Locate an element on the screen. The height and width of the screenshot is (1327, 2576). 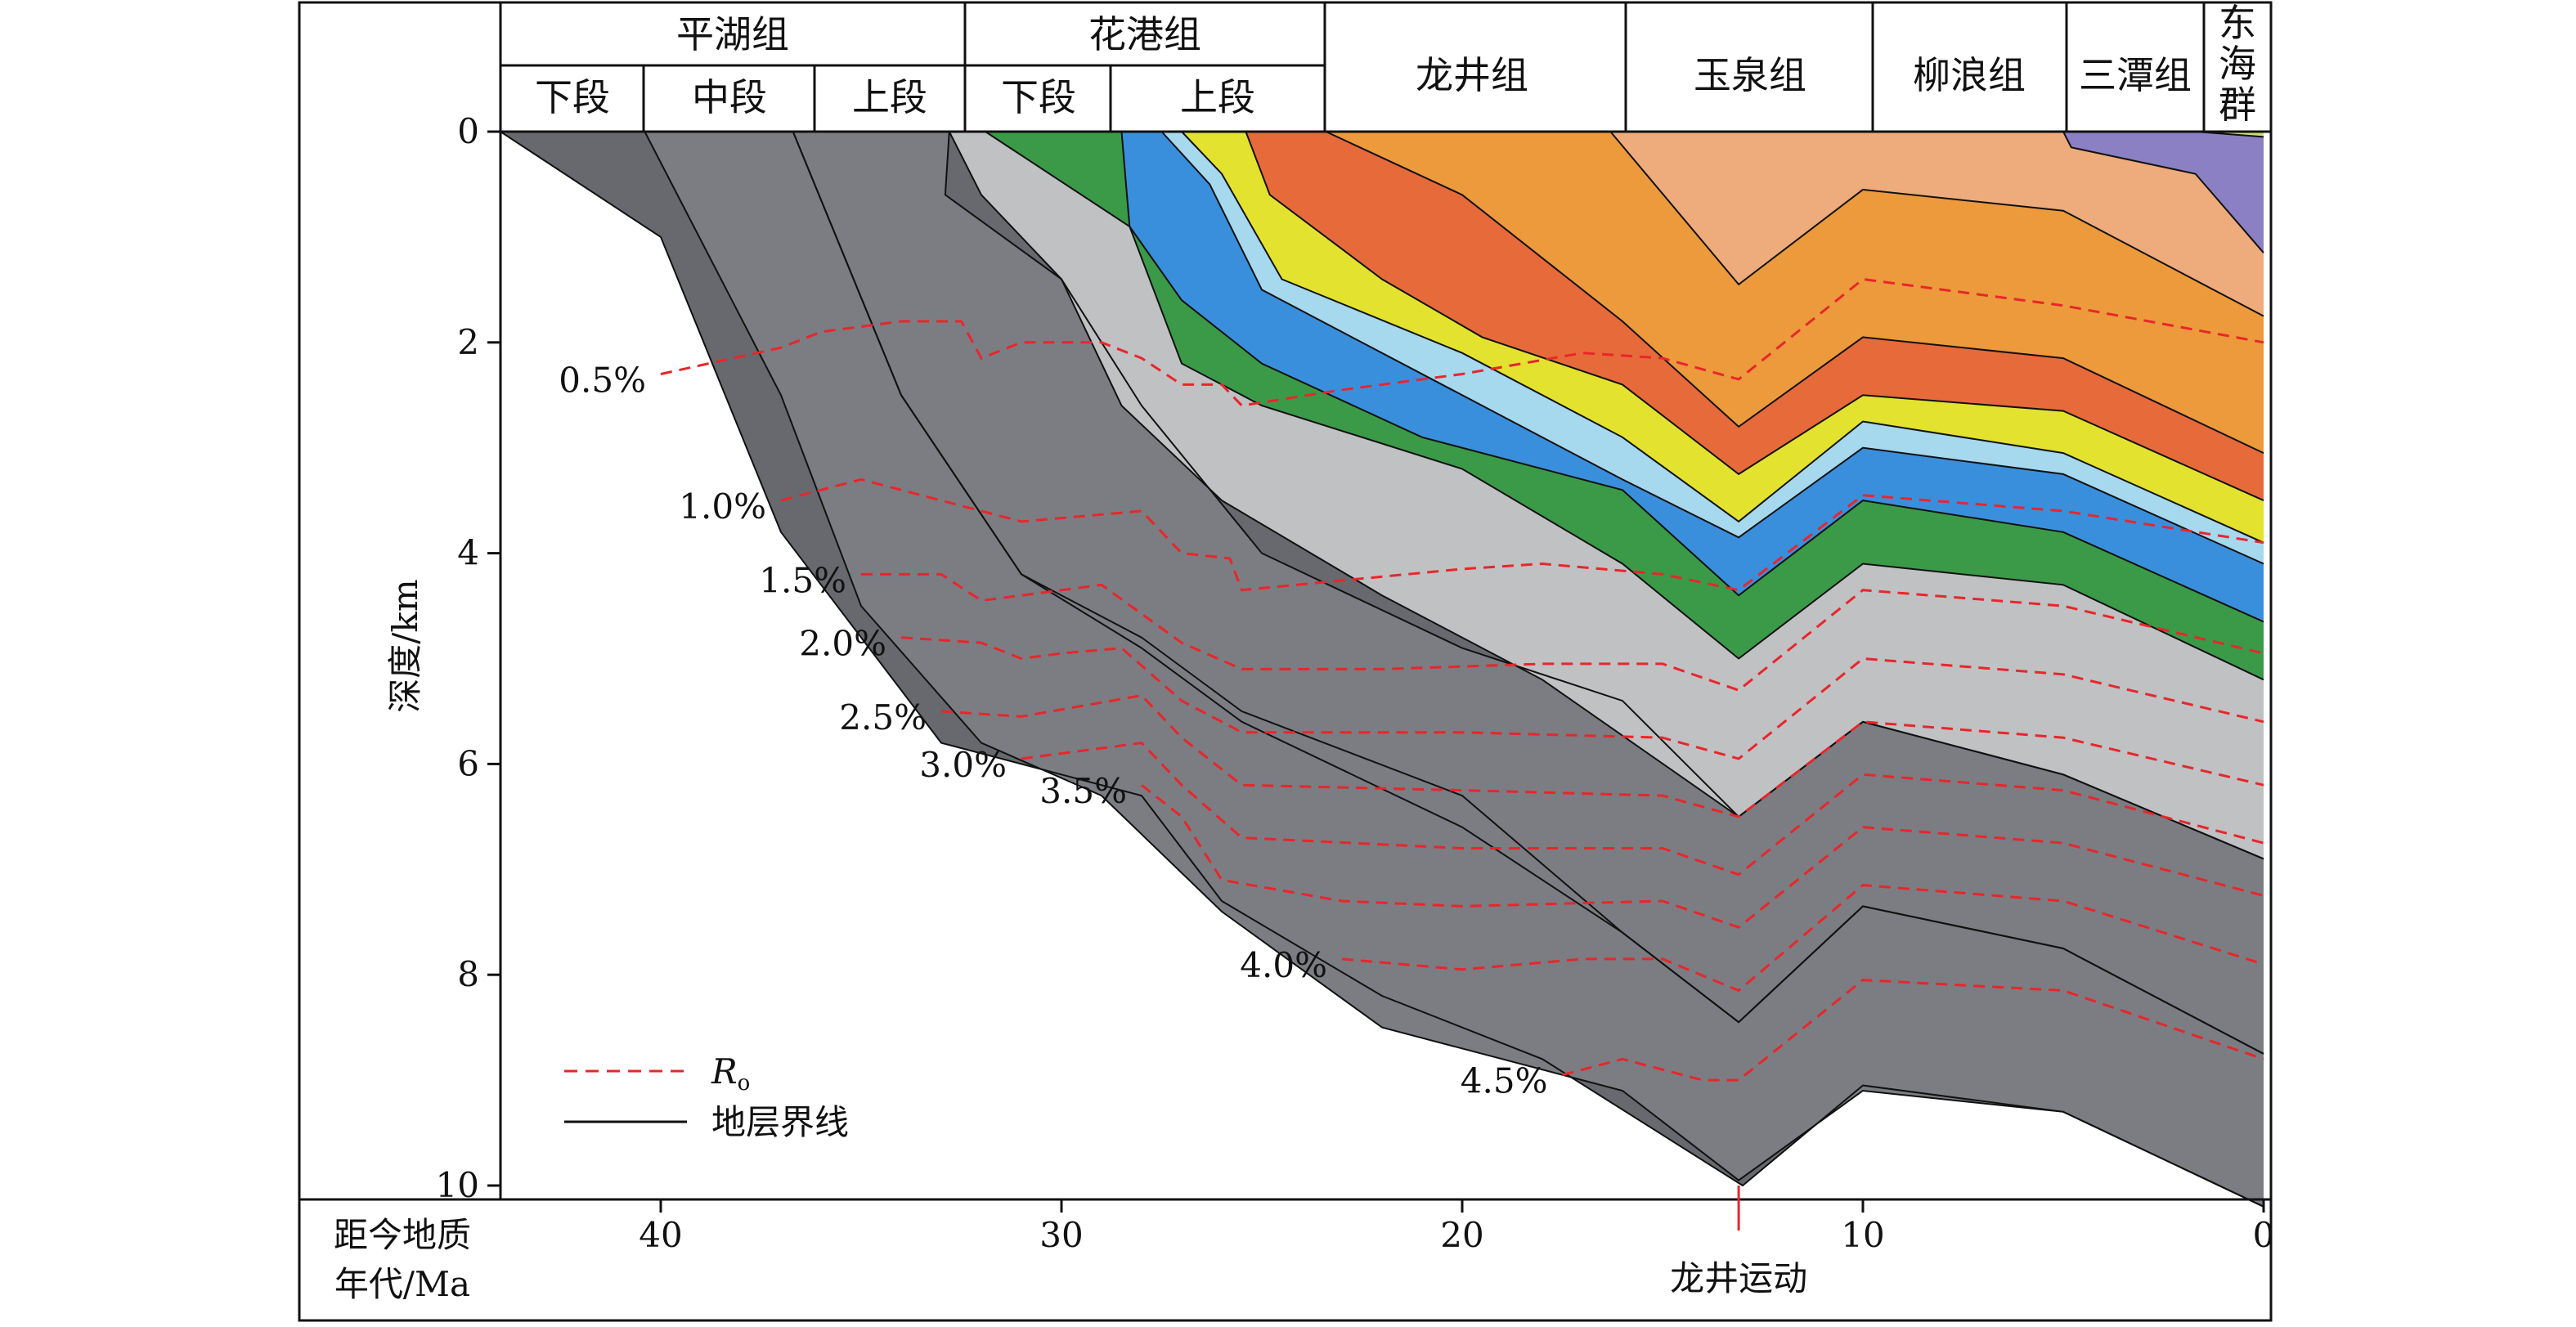
formation-yuquan: 玉泉组 is located at coordinates (1750, 75).